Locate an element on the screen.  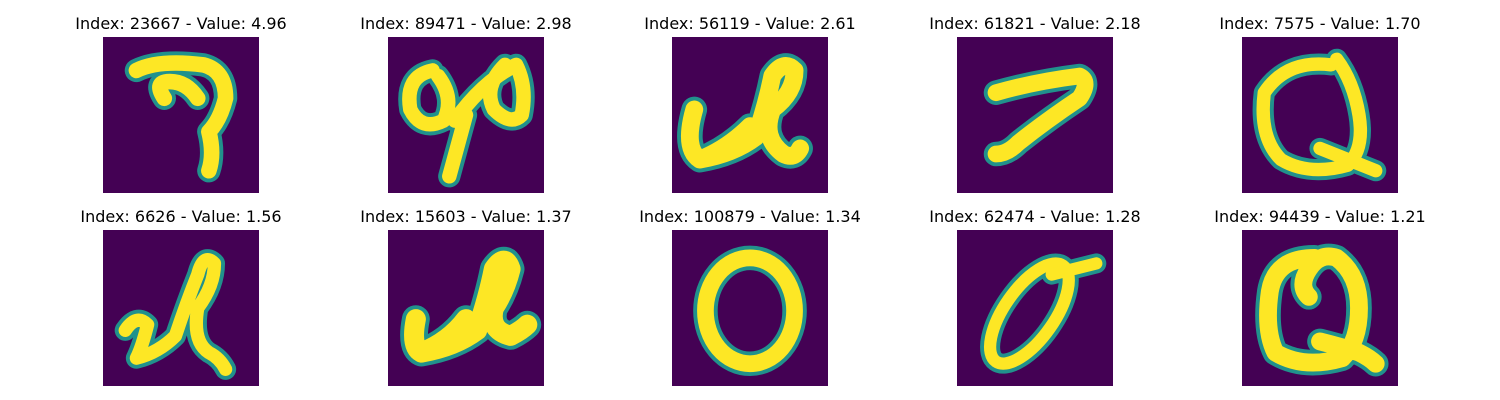
panel-title: Index: 61821 - Value: 2.18 is located at coordinates (1035, 23).